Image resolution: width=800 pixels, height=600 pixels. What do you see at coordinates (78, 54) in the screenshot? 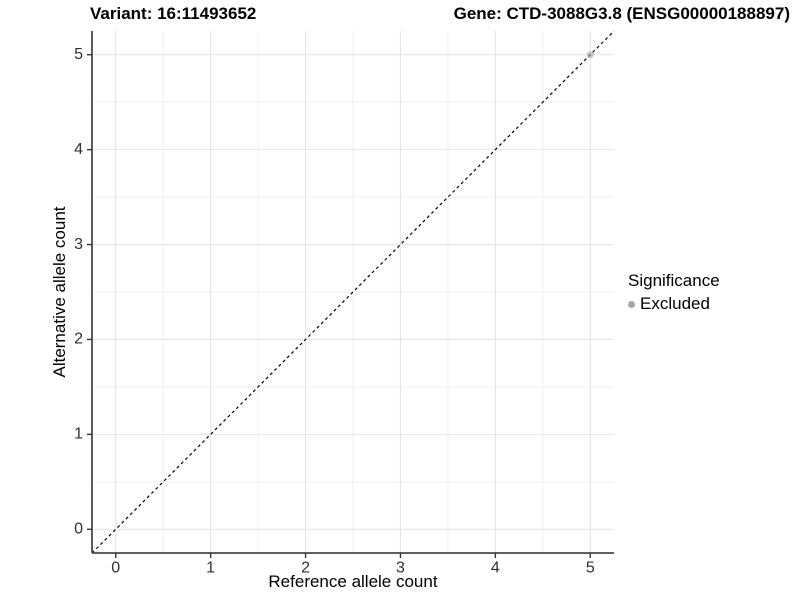
I see `y-tick-label: 5` at bounding box center [78, 54].